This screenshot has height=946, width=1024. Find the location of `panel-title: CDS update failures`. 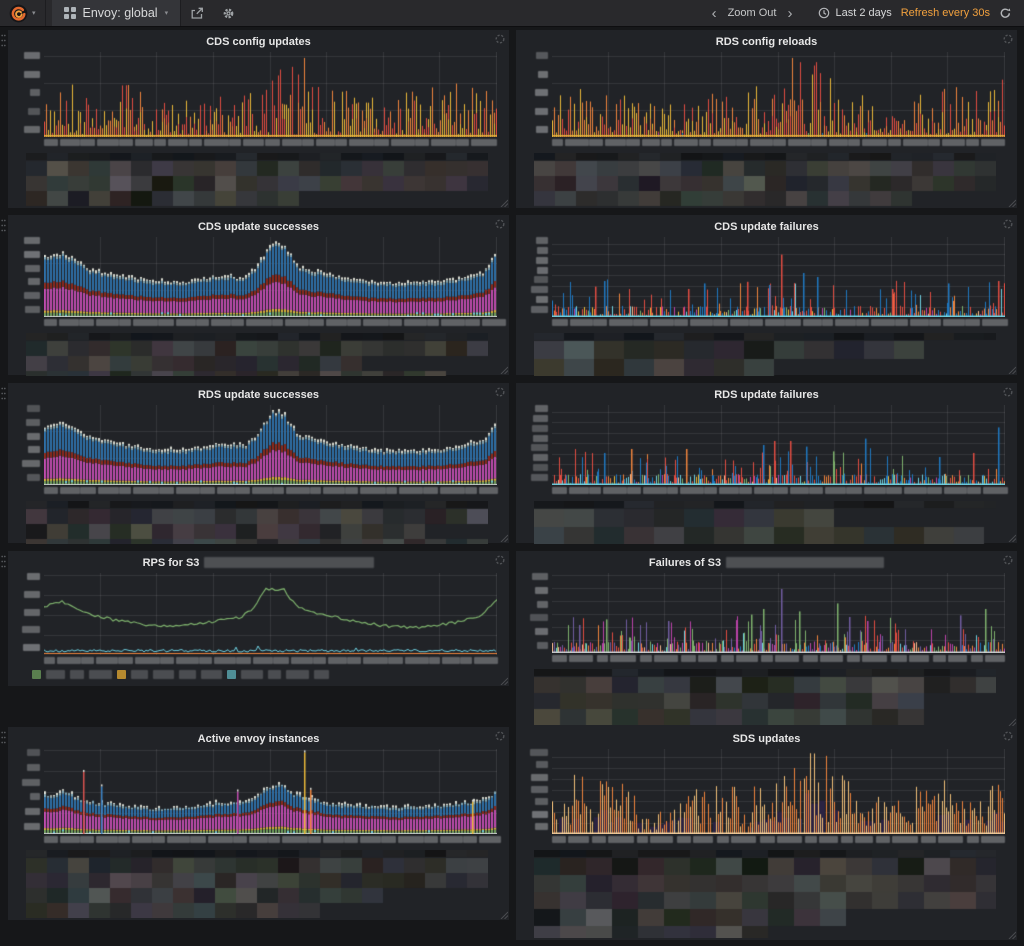

panel-title: CDS update failures is located at coordinates (766, 224).